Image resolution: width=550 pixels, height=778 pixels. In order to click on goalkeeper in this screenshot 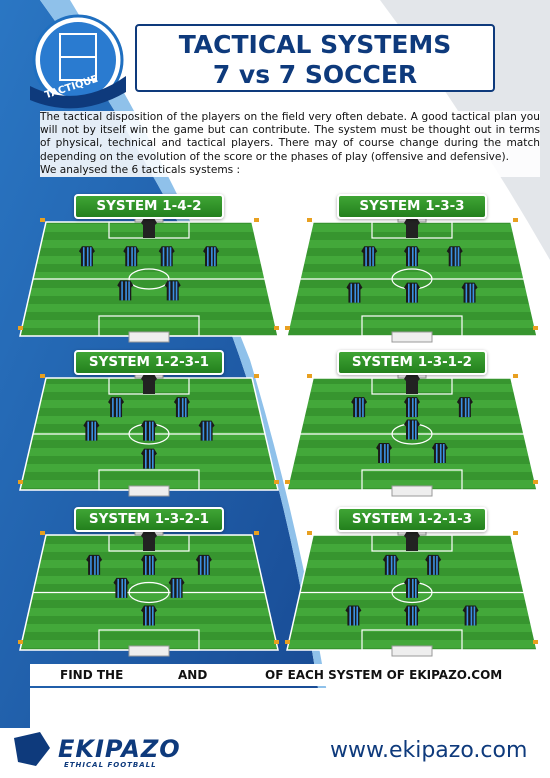, I will do `click(149, 228)`.